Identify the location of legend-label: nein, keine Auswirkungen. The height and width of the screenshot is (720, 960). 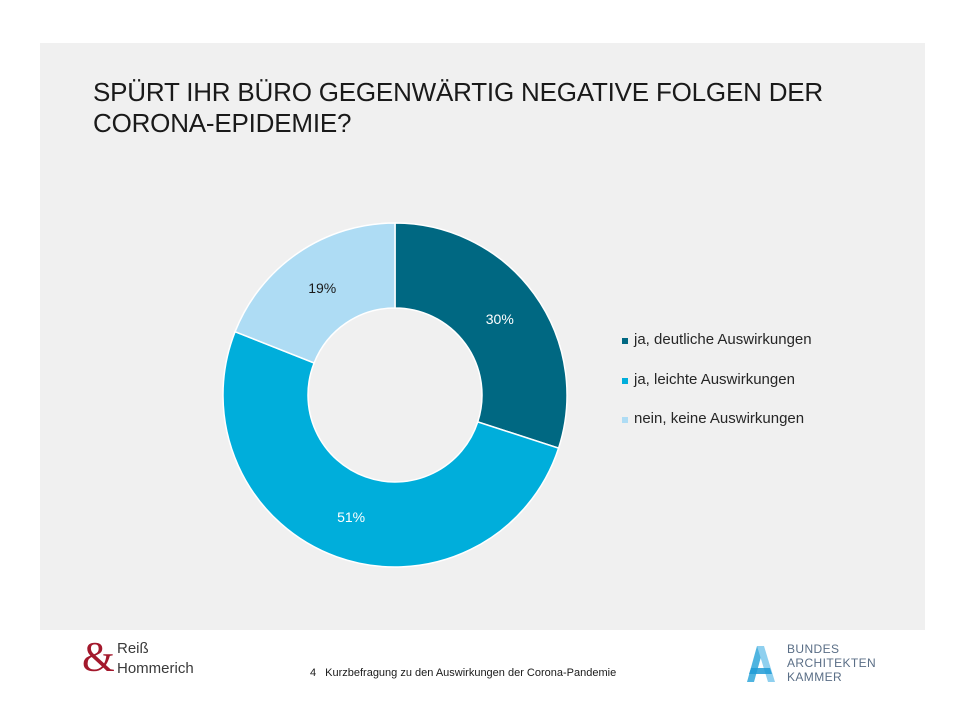
(719, 418).